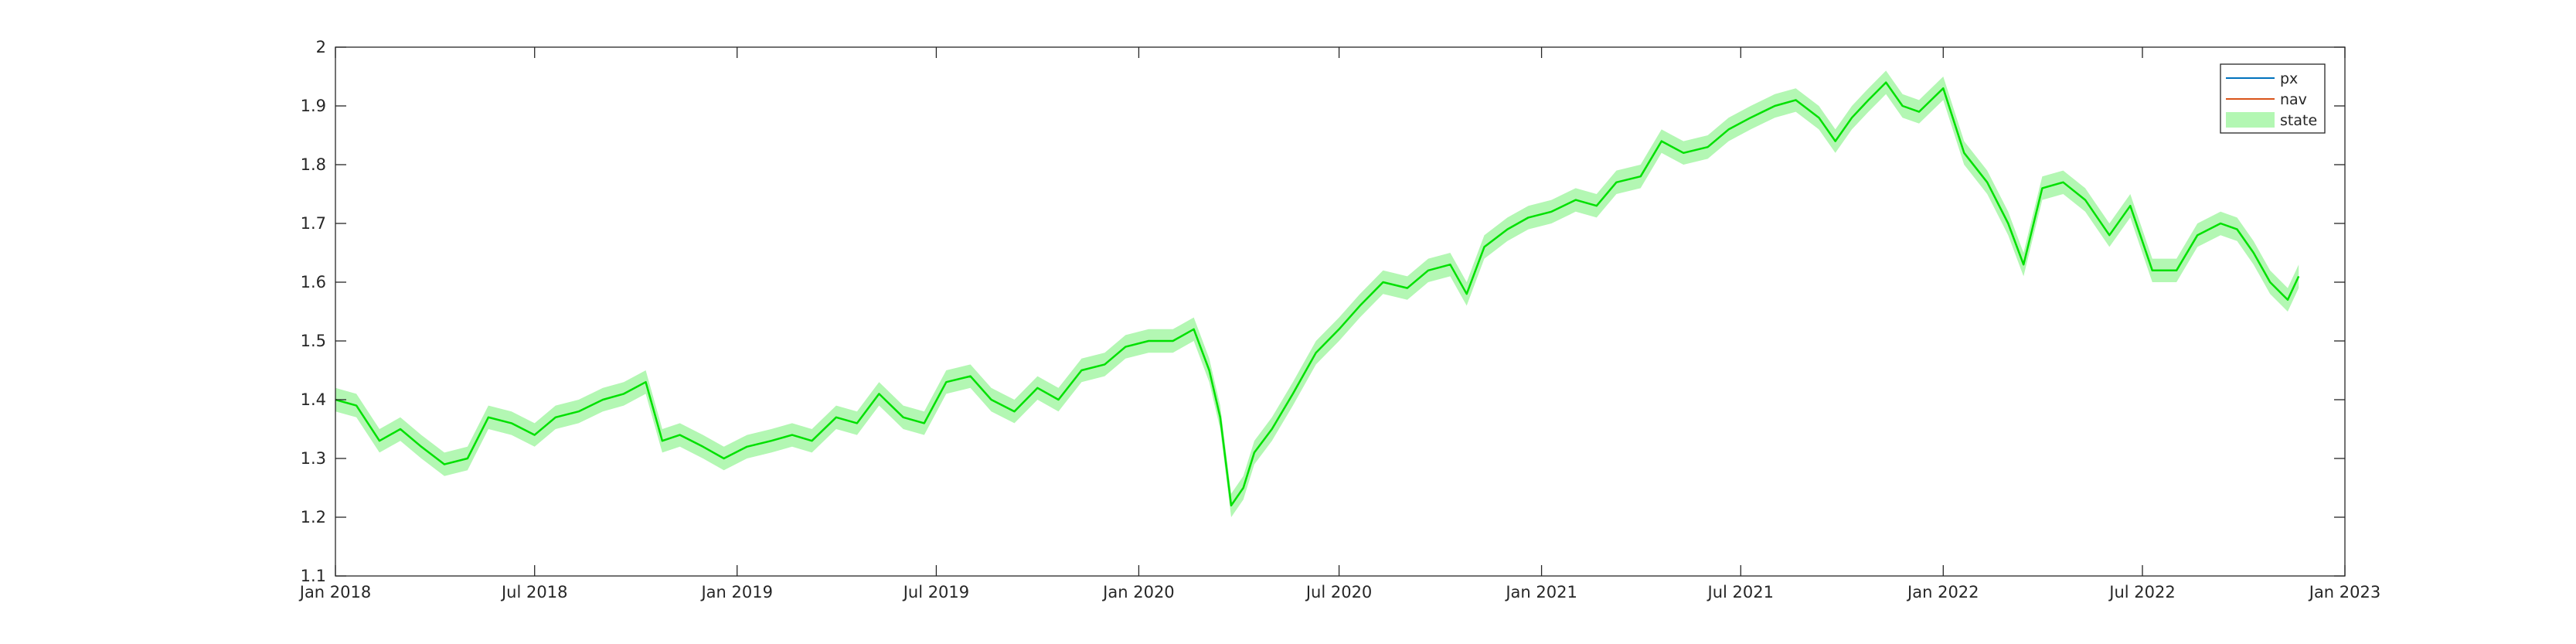 This screenshot has height=644, width=2576. I want to click on x-tick-label: Jan 2022, so click(1942, 592).